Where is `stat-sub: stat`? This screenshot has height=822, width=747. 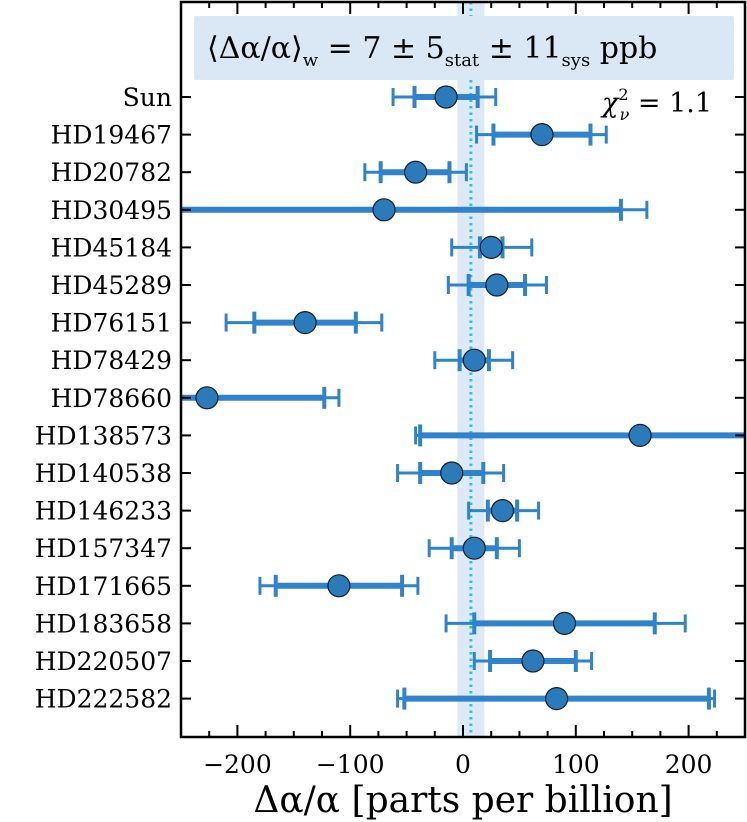
stat-sub: stat is located at coordinates (462, 60).